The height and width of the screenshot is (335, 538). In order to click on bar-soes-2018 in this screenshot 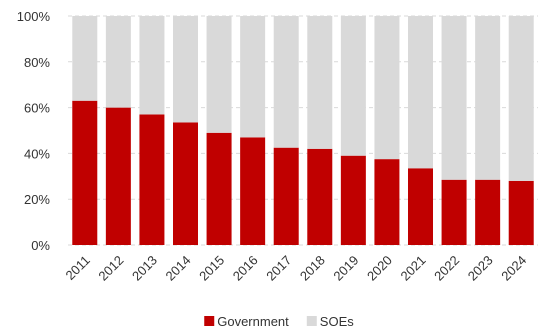, I will do `click(320, 82)`.